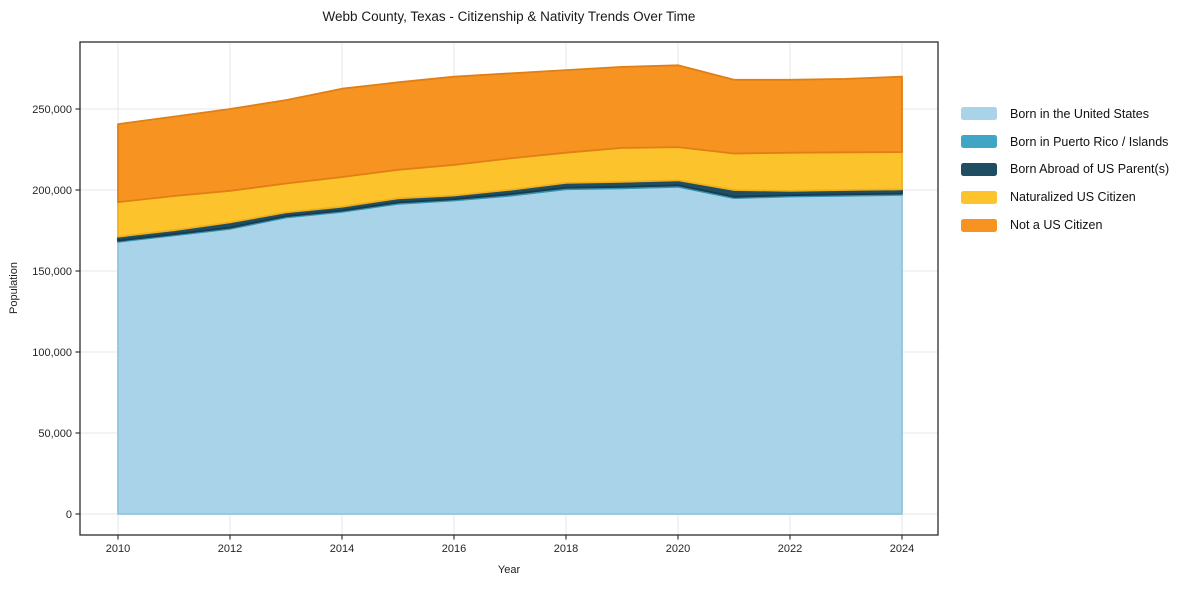 Image resolution: width=1189 pixels, height=590 pixels. I want to click on legend-item-born-abroad-of-us-parent-s: Born Abroad of US Parent(s), so click(1065, 170).